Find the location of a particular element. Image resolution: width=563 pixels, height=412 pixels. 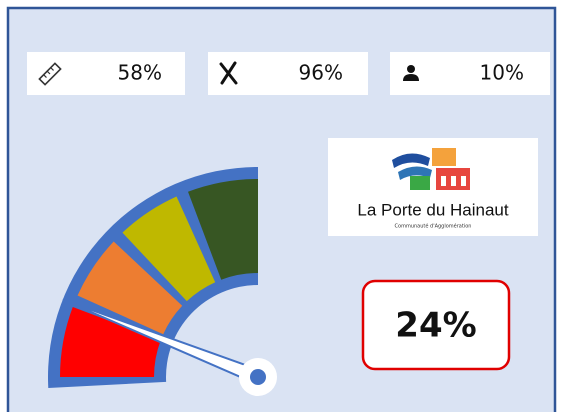

needle-dot is located at coordinates (258, 377).